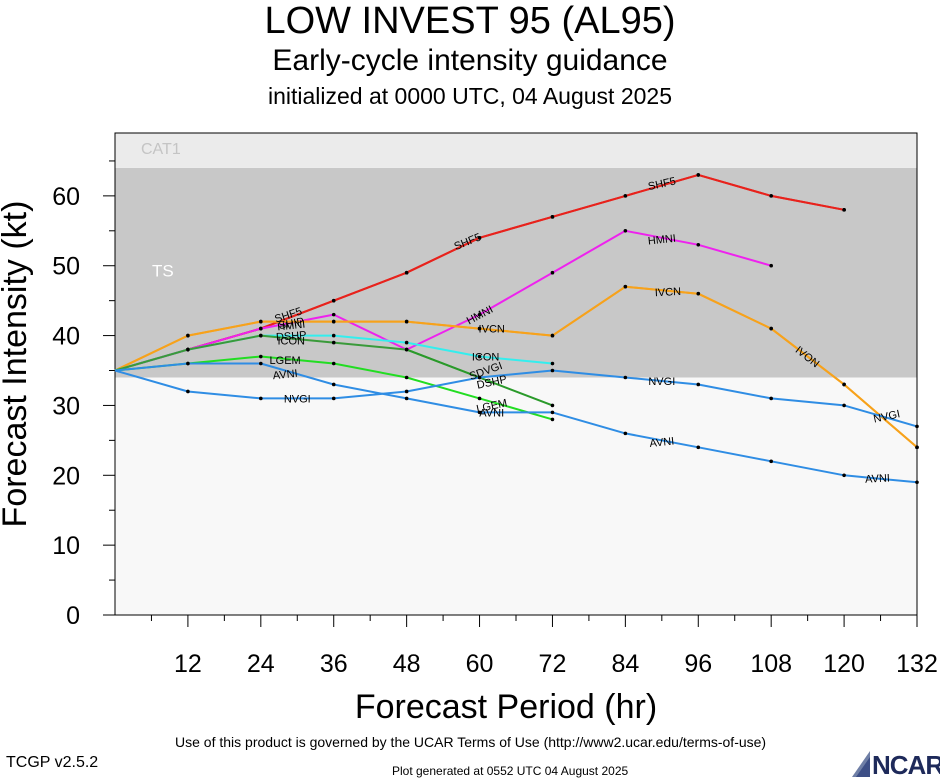 This screenshot has height=781, width=940. Describe the element at coordinates (407, 664) in the screenshot. I see `x-tick-label: 48` at that location.